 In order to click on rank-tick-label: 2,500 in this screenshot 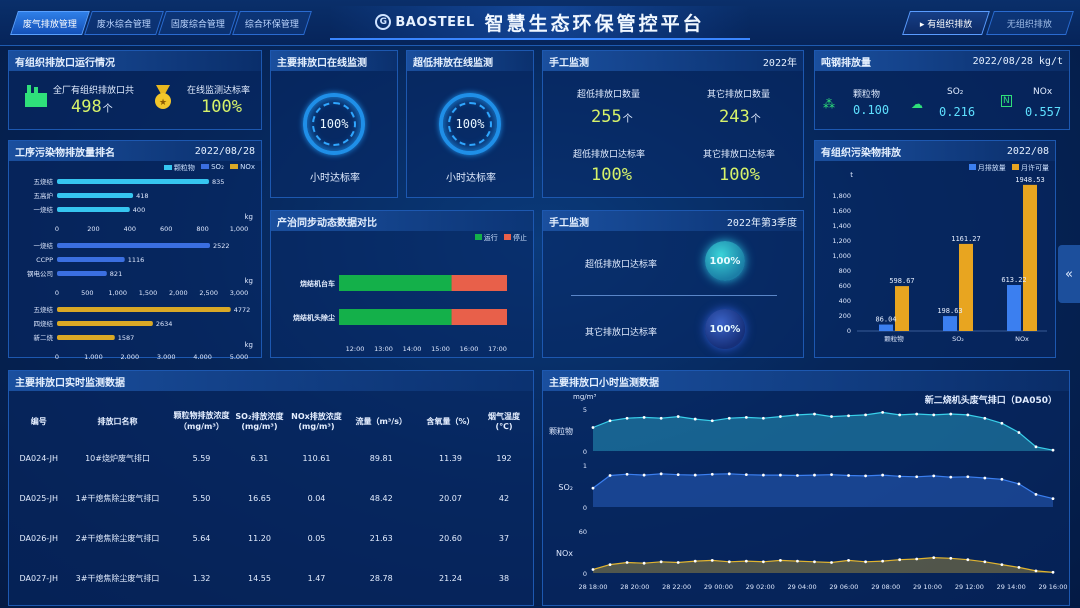, I will do `click(208, 293)`.